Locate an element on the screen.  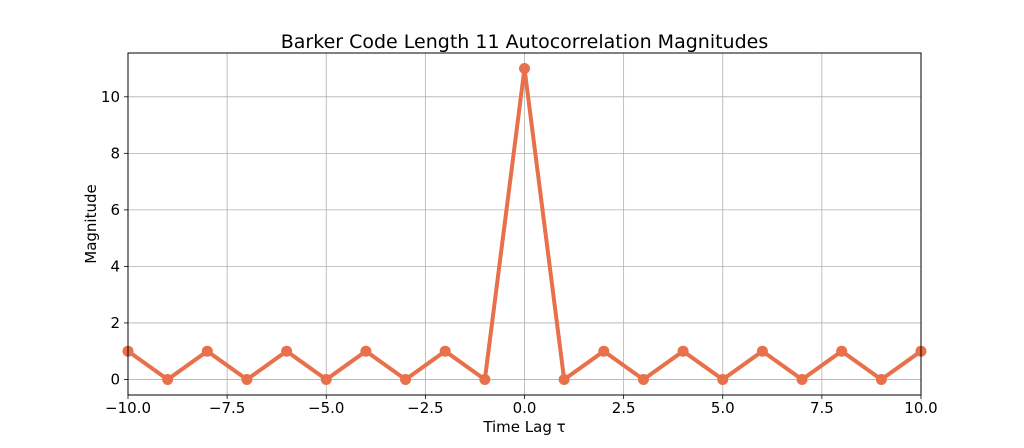
y-axis-label: Magnitude is located at coordinates (91, 223).